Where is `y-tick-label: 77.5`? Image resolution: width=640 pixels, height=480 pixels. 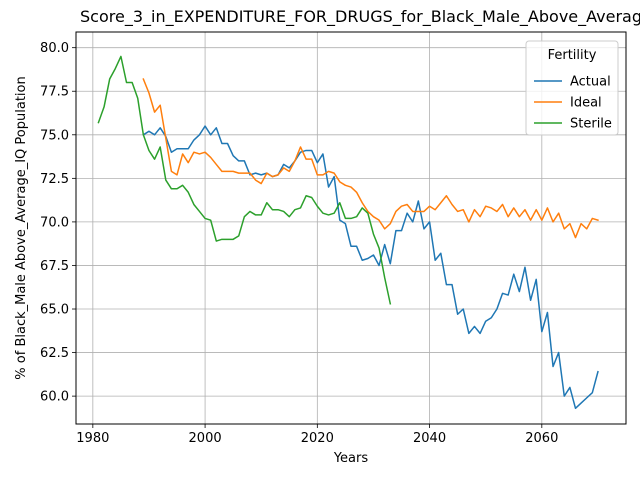 y-tick-label: 77.5 is located at coordinates (54, 92).